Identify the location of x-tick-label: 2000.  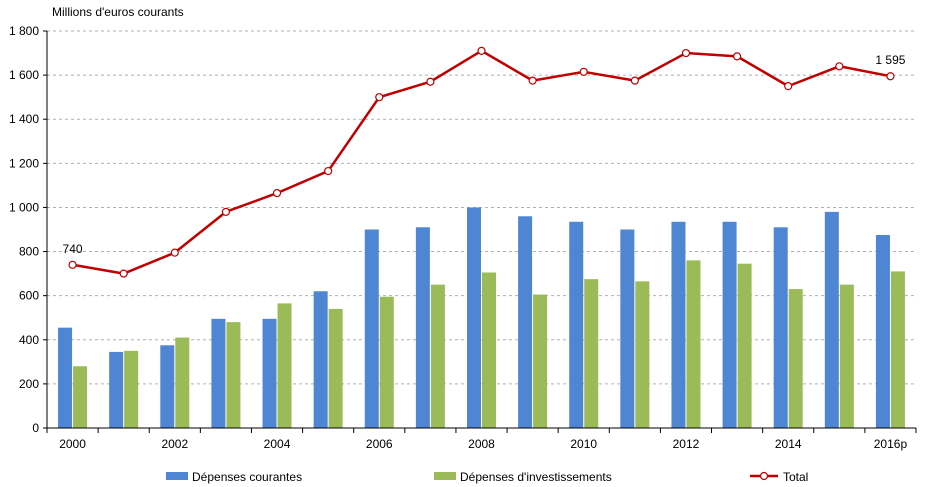
(72, 444).